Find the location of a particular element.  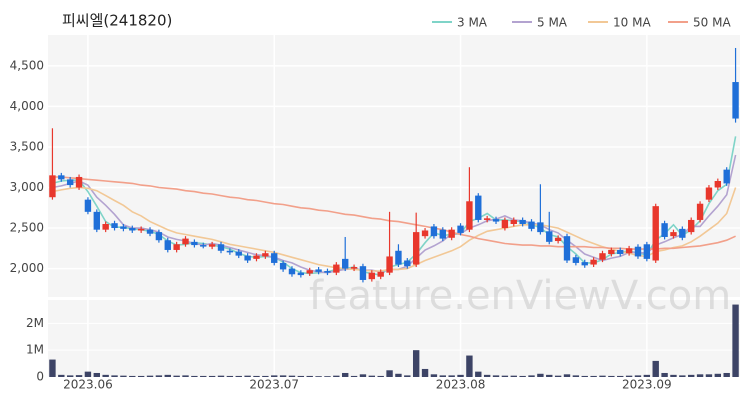

x-tick-label: 2023.07 is located at coordinates (274, 385).